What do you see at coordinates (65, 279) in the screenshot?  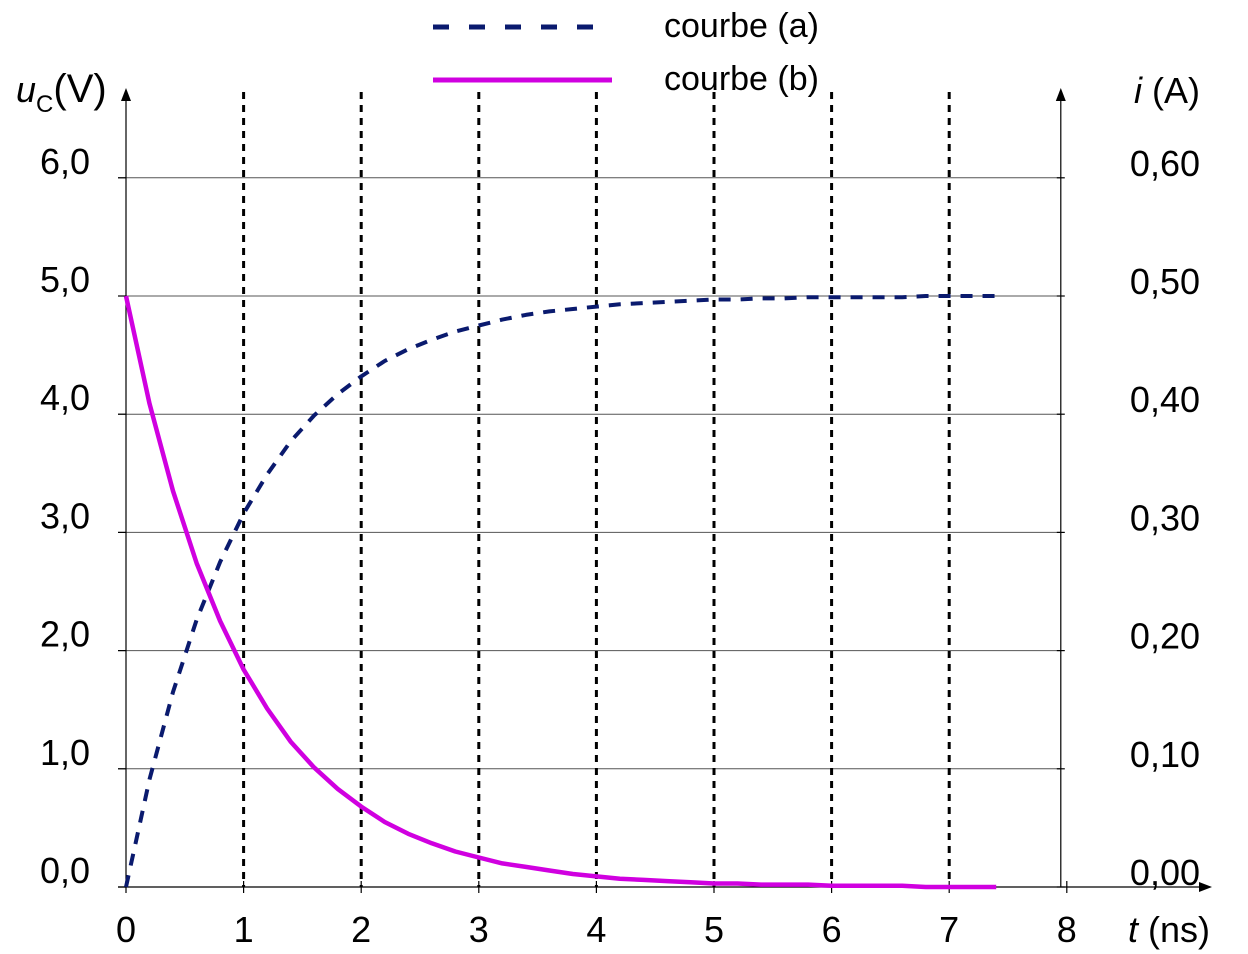 I see `y-left-tick-label: 5,0` at bounding box center [65, 279].